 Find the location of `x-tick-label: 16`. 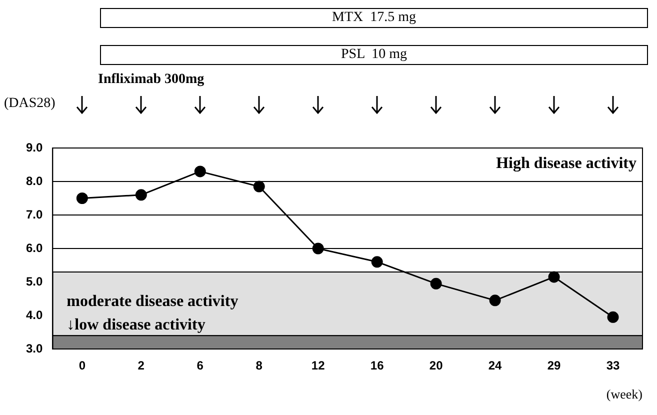

x-tick-label: 16 is located at coordinates (377, 365).